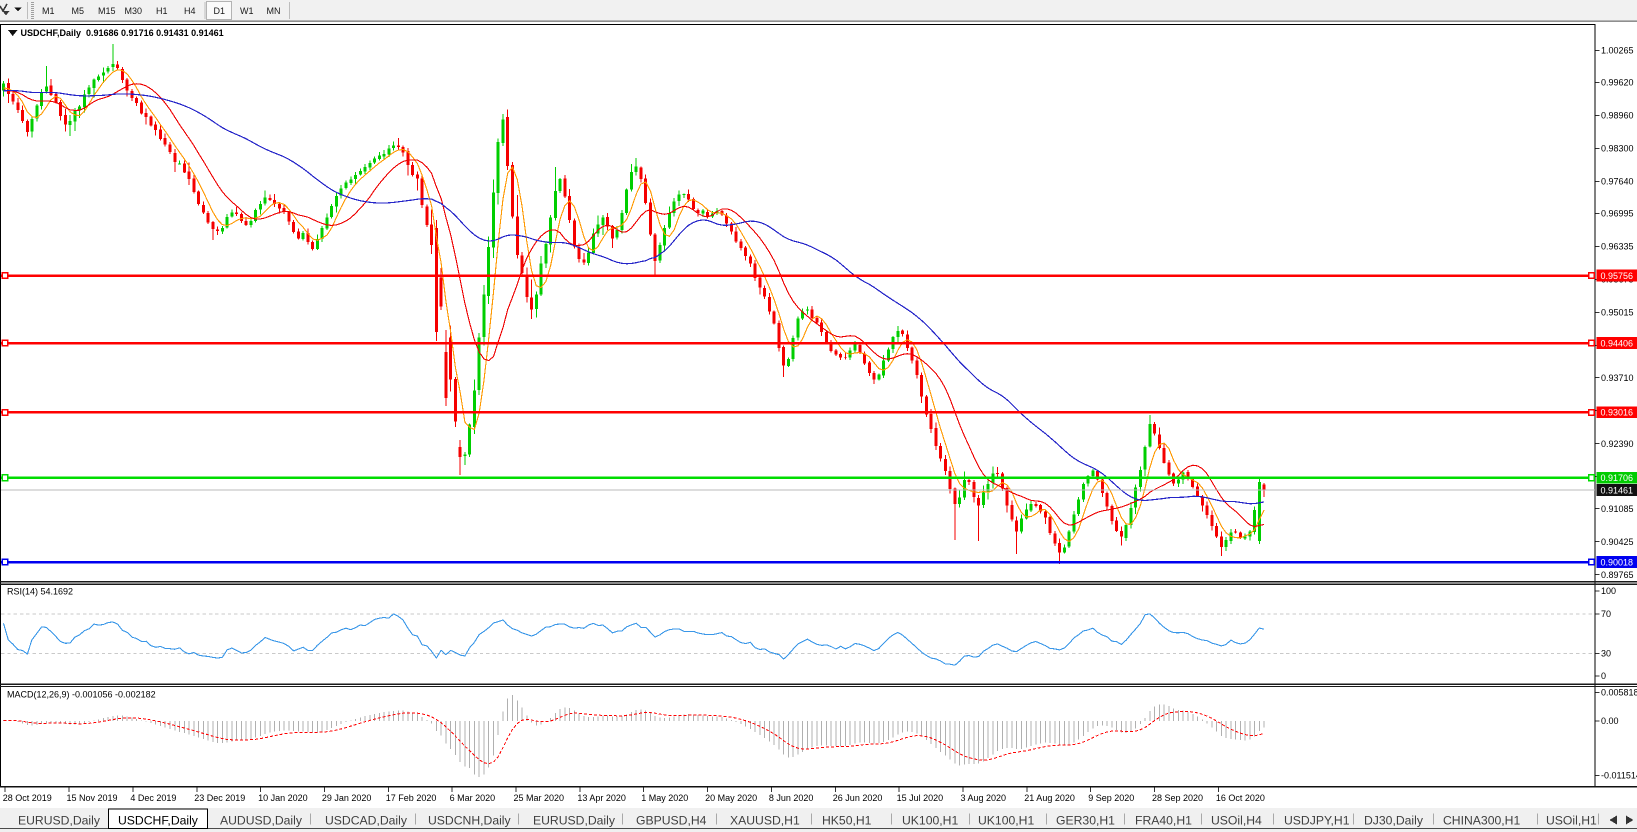 The image size is (1637, 832). What do you see at coordinates (765, 820) in the screenshot?
I see `svg-text: XAUUSD,H1` at bounding box center [765, 820].